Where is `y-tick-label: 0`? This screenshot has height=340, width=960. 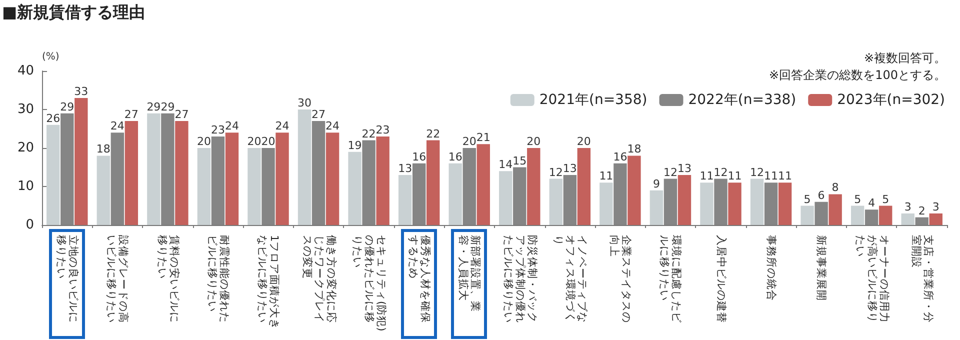 y-tick-label: 0 is located at coordinates (30, 225).